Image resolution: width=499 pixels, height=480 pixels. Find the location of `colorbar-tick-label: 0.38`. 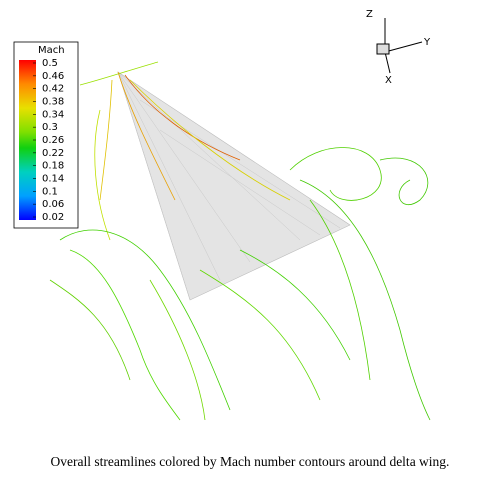

colorbar-tick-label: 0.38 is located at coordinates (53, 102).